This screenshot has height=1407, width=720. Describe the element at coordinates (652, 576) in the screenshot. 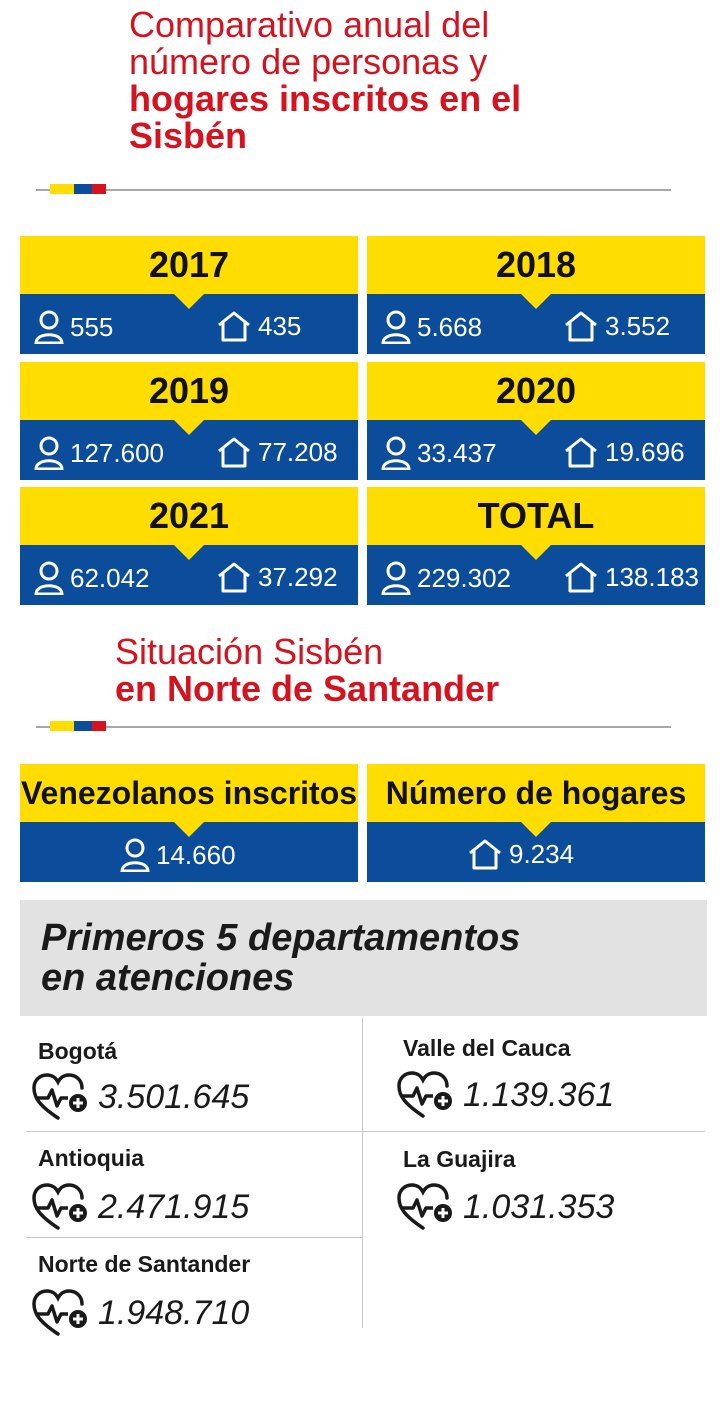

I see `hogares-value: 138.183` at that location.